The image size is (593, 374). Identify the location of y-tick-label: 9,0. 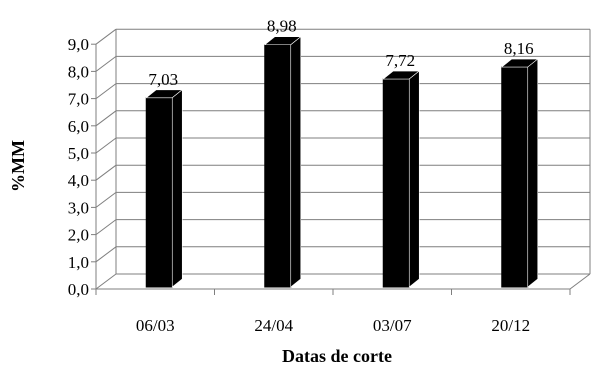
(78, 44).